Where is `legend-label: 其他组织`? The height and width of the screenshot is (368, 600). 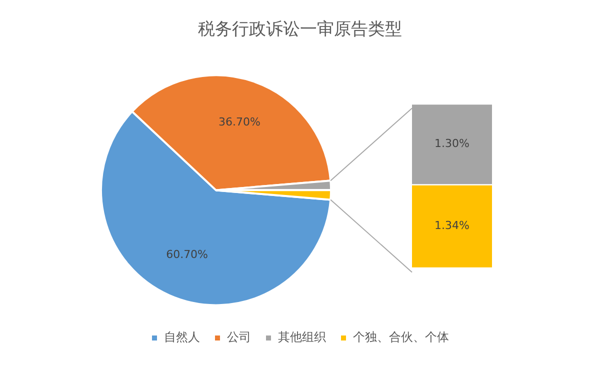
legend-label: 其他组织 is located at coordinates (302, 337).